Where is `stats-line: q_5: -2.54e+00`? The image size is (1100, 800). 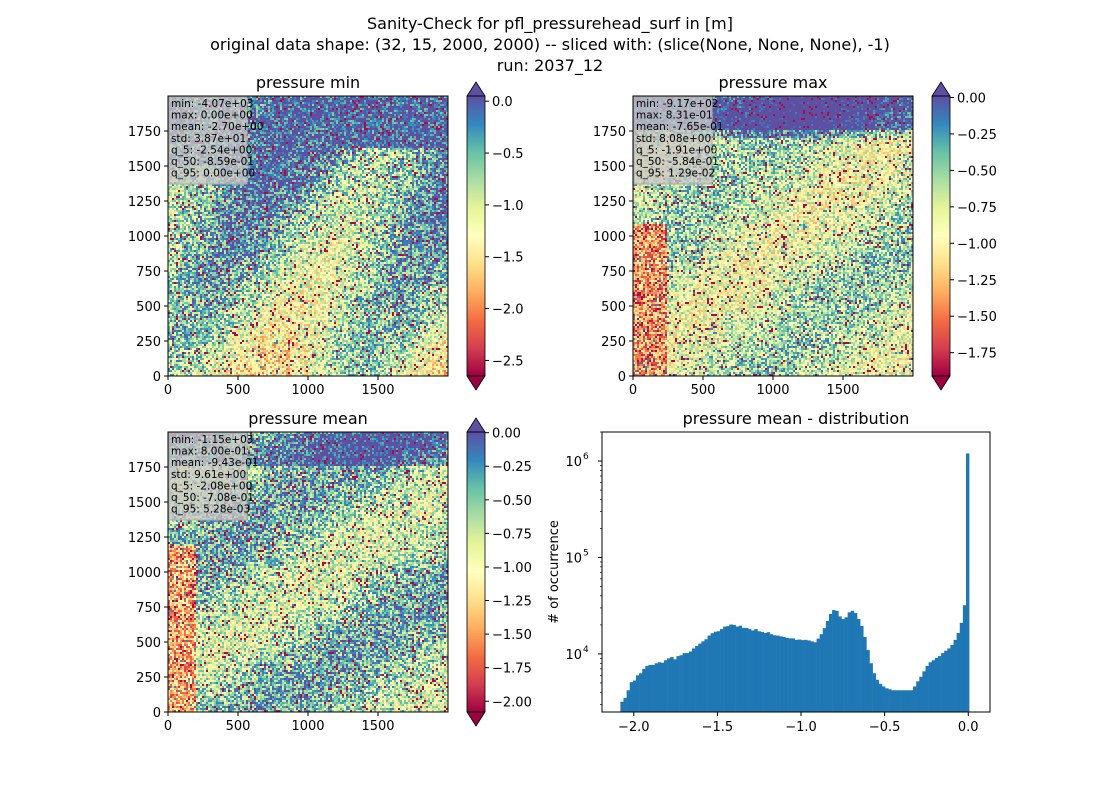 stats-line: q_5: -2.54e+00 is located at coordinates (211, 150).